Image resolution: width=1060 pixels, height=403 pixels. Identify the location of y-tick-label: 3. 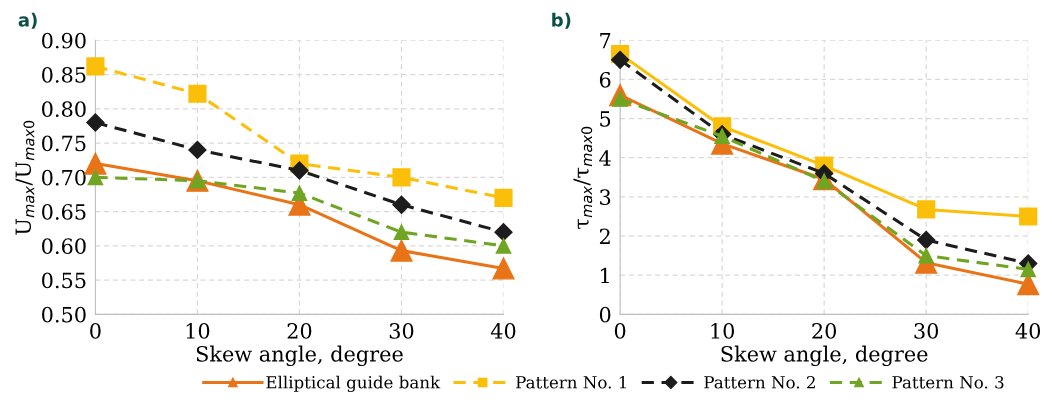
(605, 197).